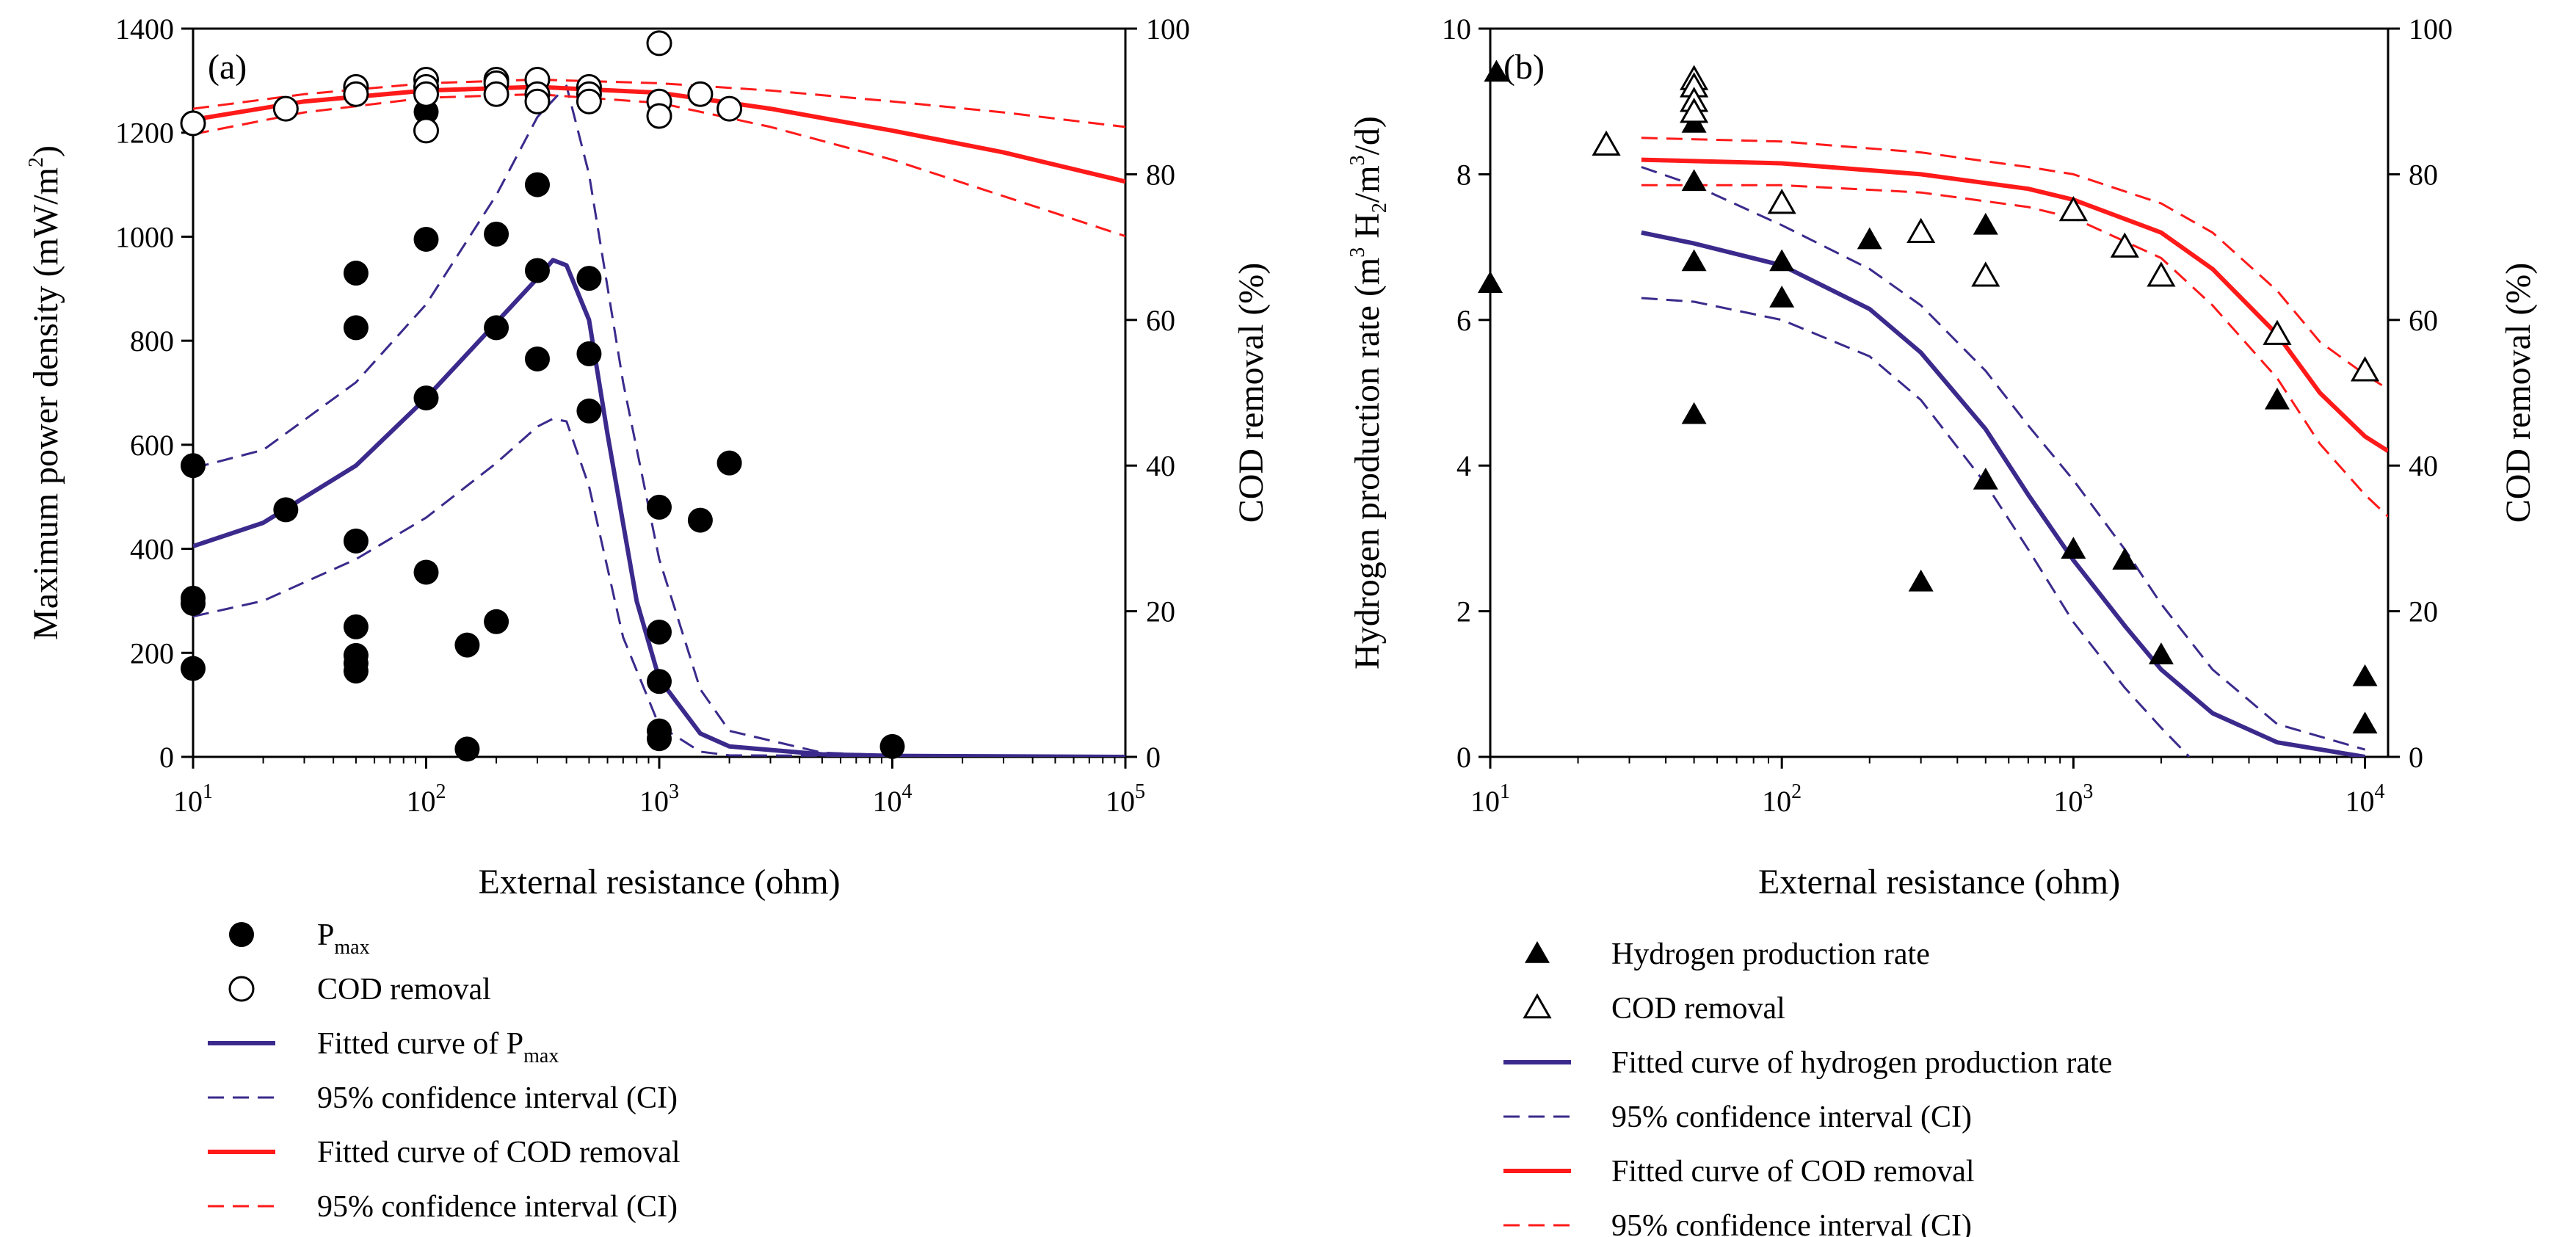 The width and height of the screenshot is (2576, 1237). Describe the element at coordinates (1368, 464) in the screenshot. I see `y-left-title-text: Hydrogen production rate (m` at that location.